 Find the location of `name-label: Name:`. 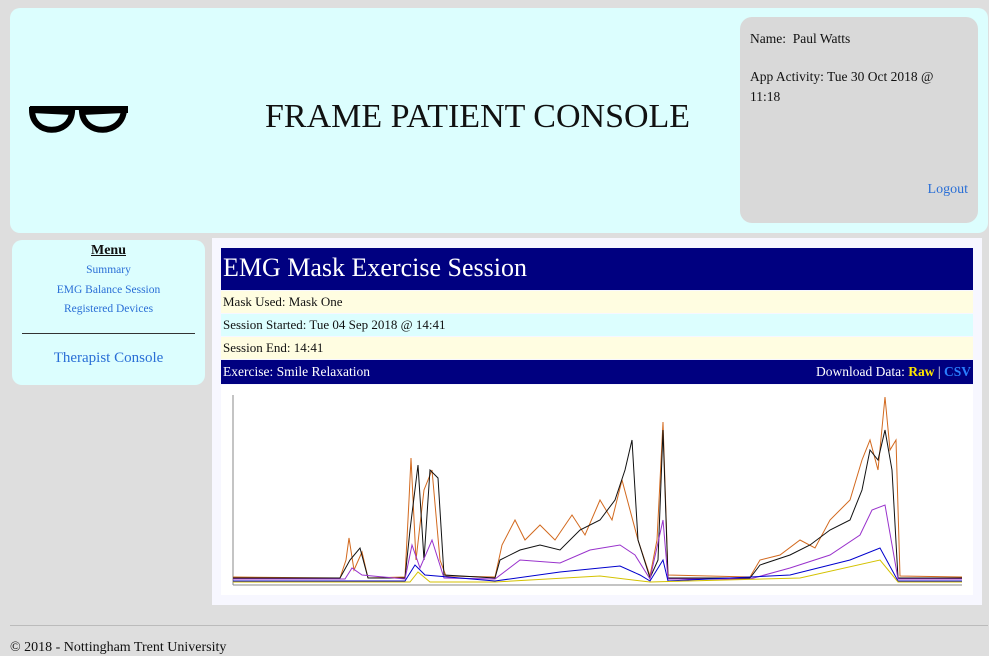

name-label: Name: is located at coordinates (768, 38).